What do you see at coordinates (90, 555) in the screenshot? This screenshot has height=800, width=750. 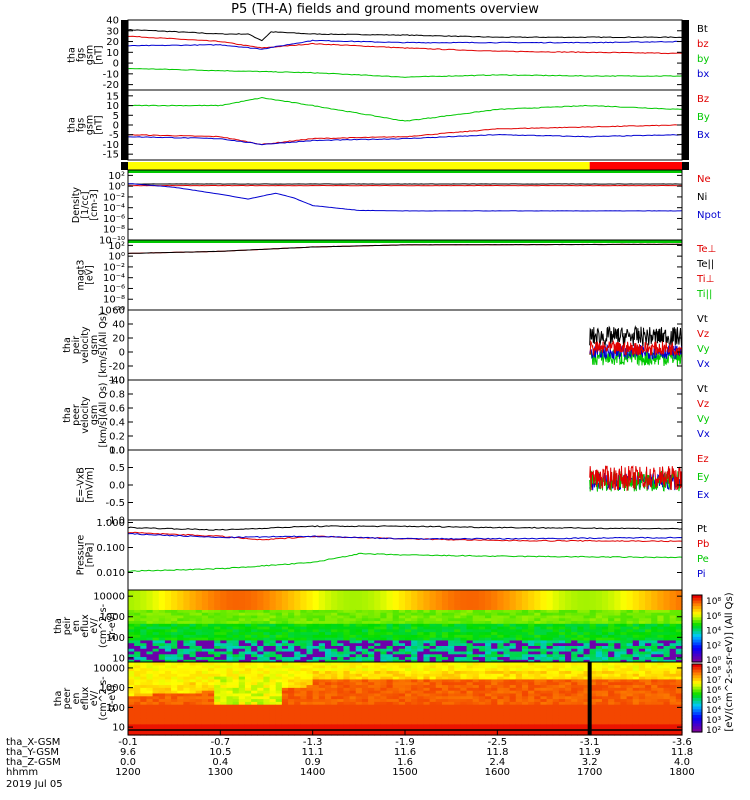 I see `y-axis-label: [nPa]` at bounding box center [90, 555].